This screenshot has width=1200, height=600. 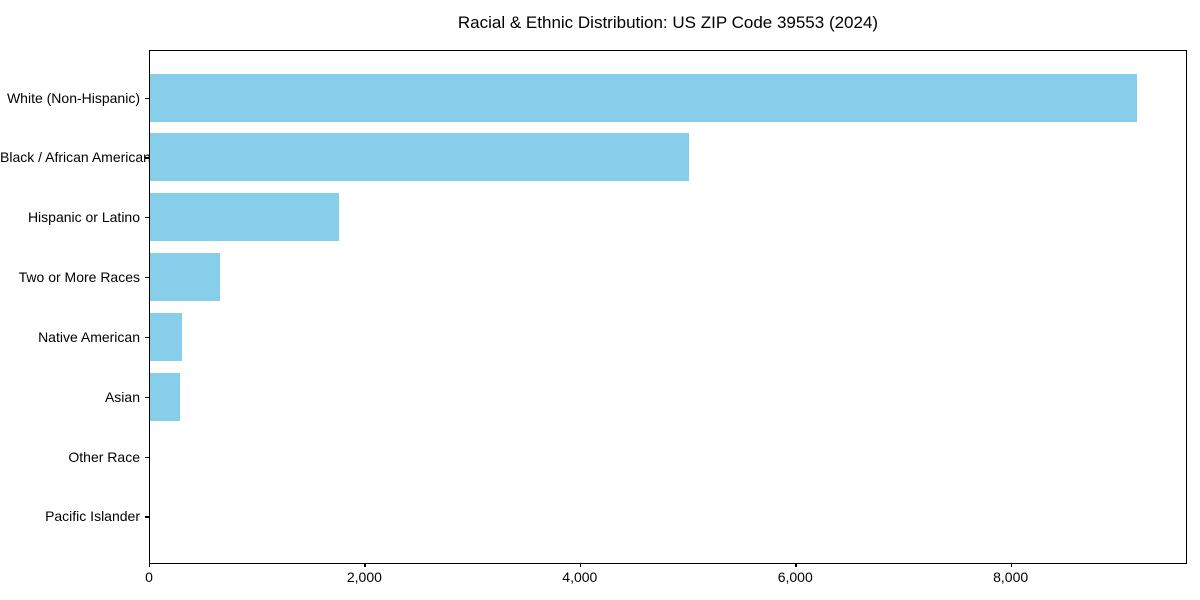 I want to click on y-axis-label: Asian, so click(x=122, y=396).